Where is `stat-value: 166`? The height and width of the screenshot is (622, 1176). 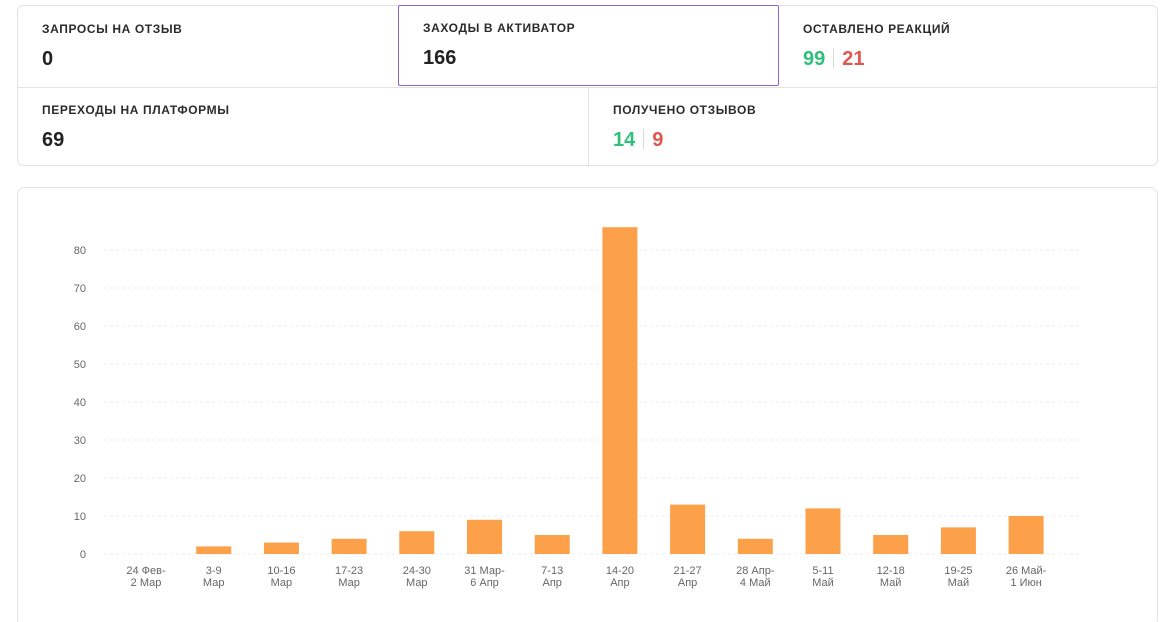
stat-value: 166 is located at coordinates (440, 58).